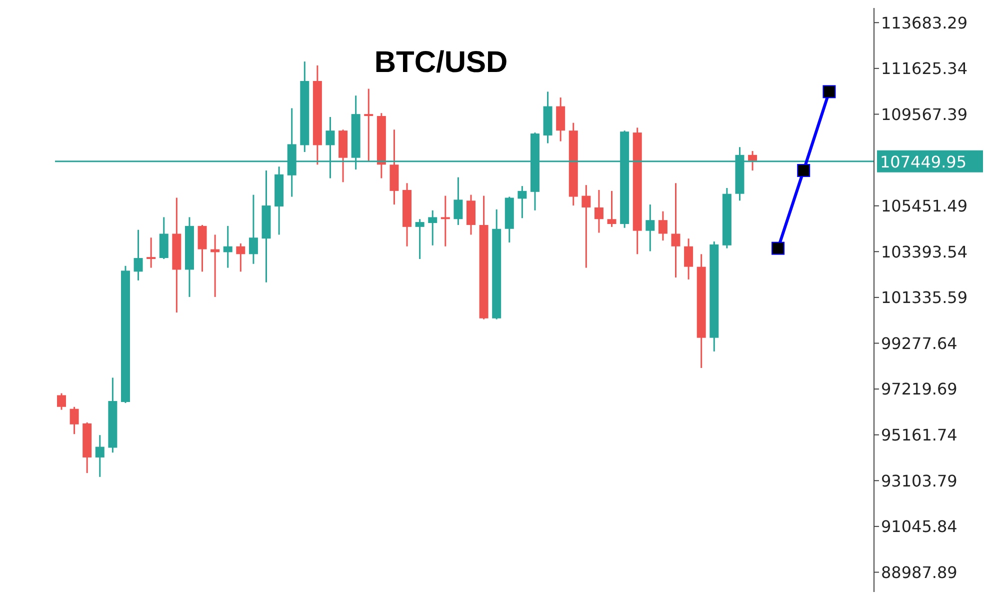  I want to click on y-tick-label: 99277.64, so click(919, 343).